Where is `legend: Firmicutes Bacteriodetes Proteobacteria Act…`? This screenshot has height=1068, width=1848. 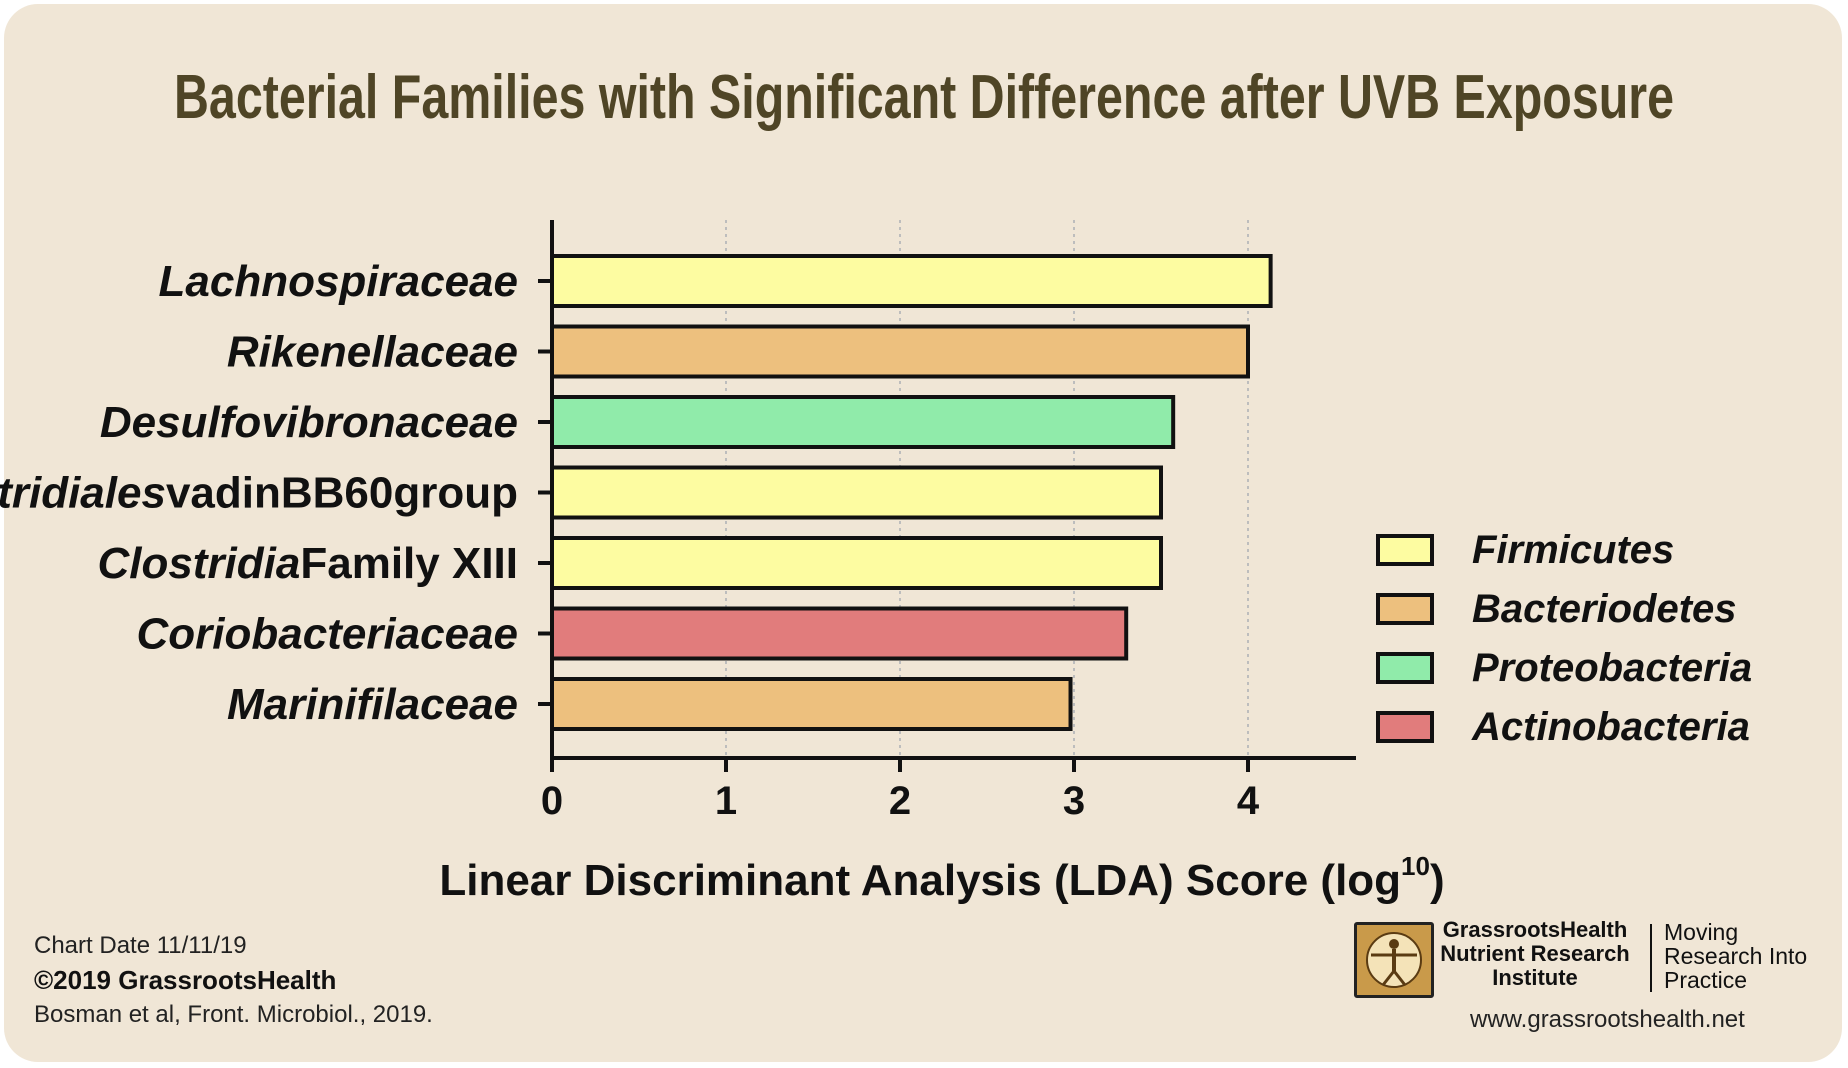 legend: Firmicutes Bacteriodetes Proteobacteria Act… is located at coordinates (1564, 638).